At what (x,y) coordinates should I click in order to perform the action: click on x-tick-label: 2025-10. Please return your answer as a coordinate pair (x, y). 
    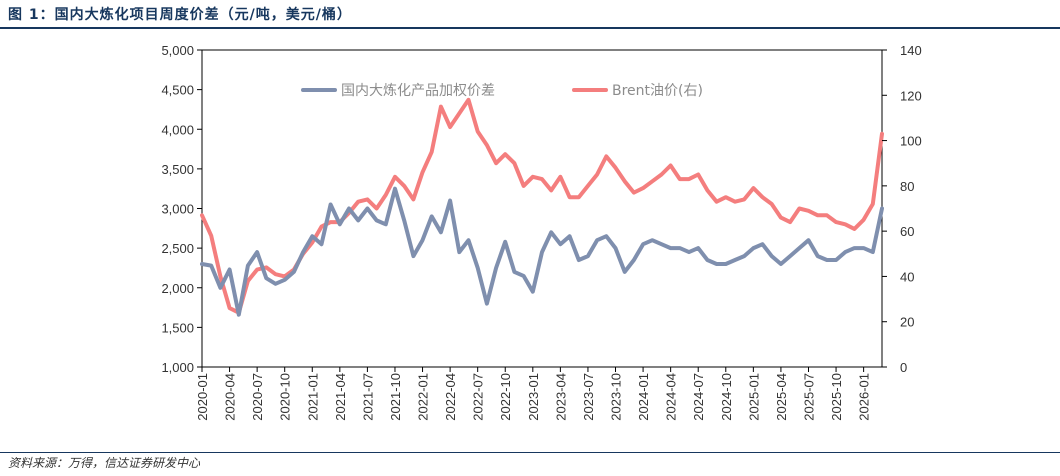
    Looking at the image, I should click on (836, 397).